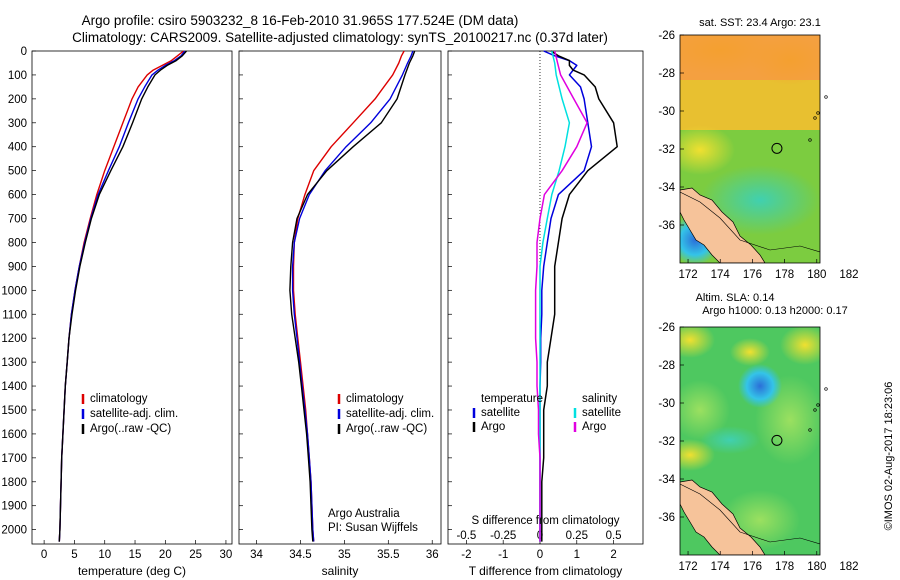 The height and width of the screenshot is (580, 900). Describe the element at coordinates (165, 555) in the screenshot. I see `x-tick-label: 20` at that location.